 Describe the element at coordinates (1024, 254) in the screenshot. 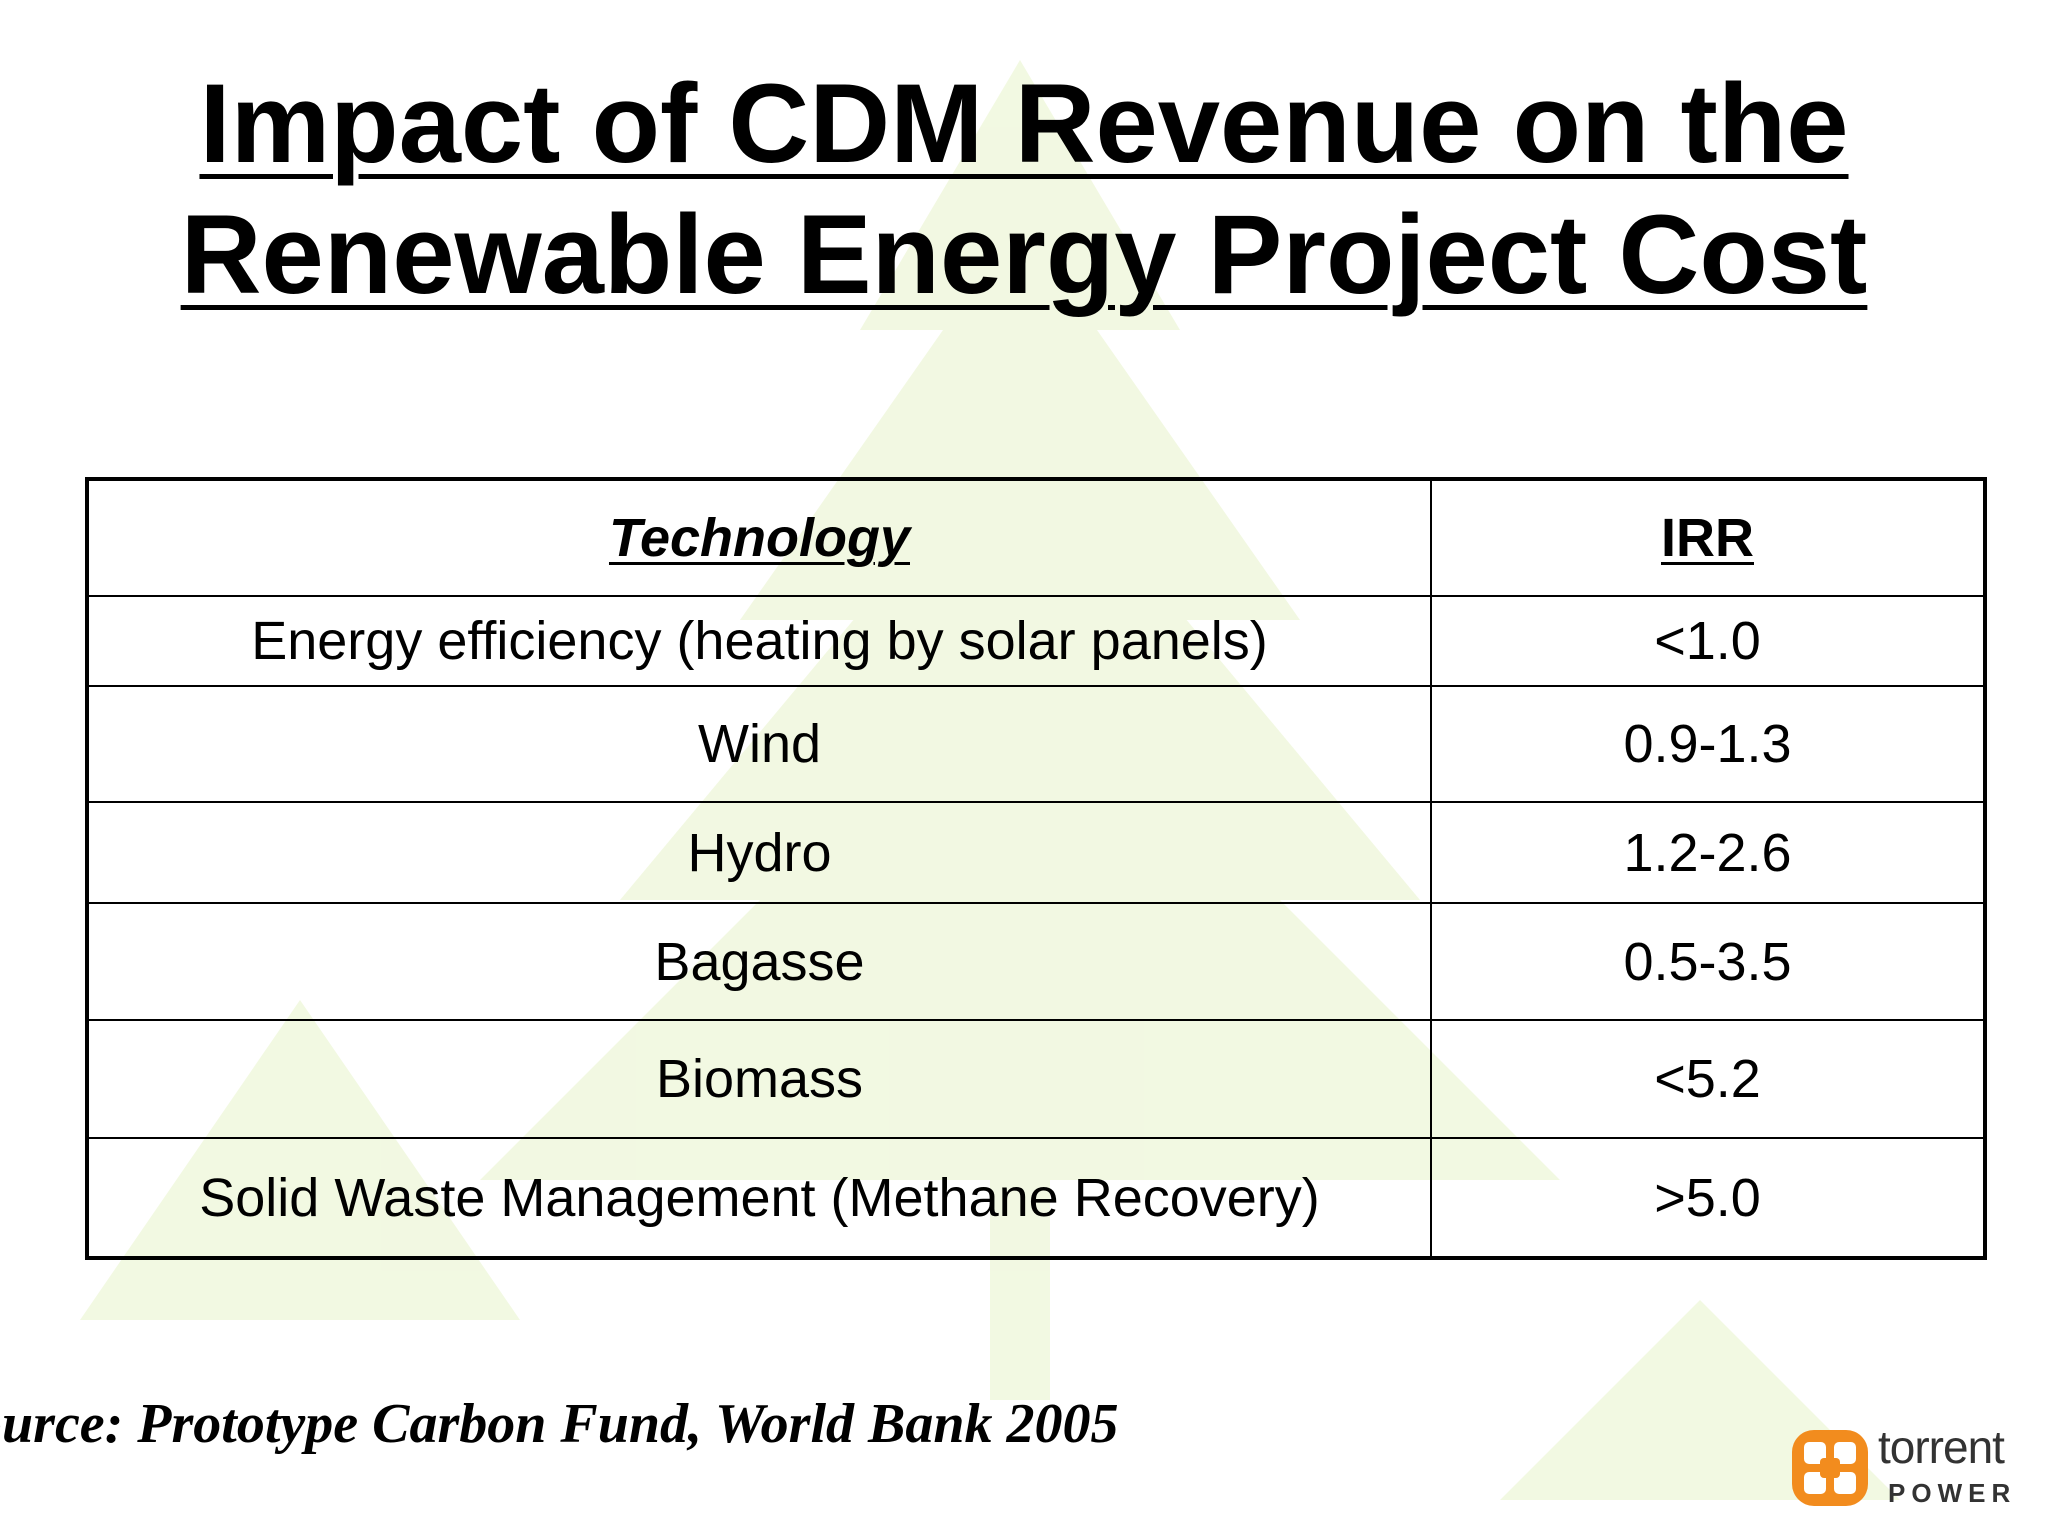

I see `slide-title-line-2: Renewable Energy Project Cost` at that location.